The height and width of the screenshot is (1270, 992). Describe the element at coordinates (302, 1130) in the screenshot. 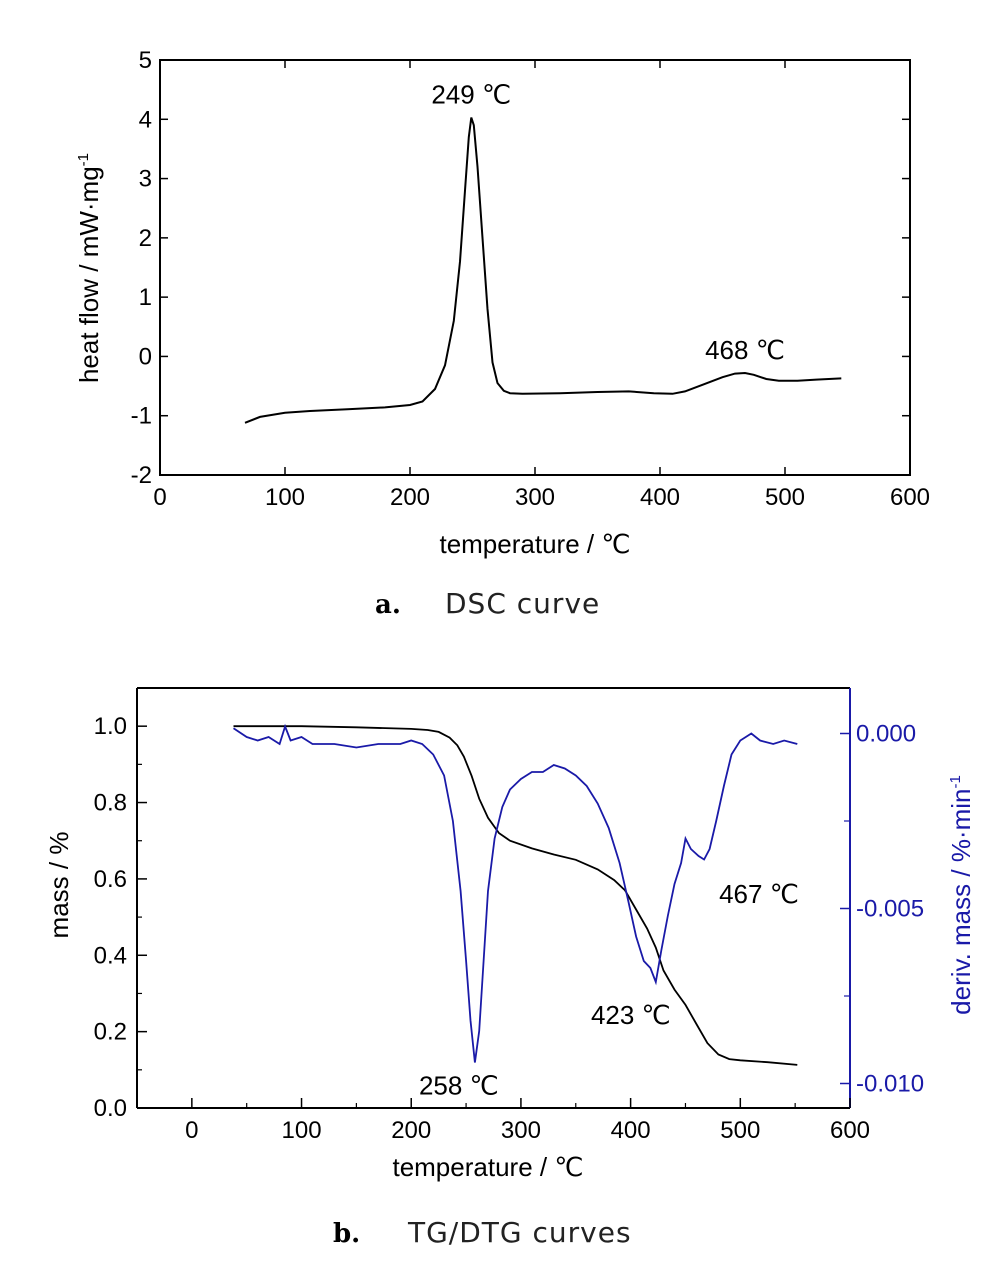

I see `tg-x-tick-label: 100` at that location.